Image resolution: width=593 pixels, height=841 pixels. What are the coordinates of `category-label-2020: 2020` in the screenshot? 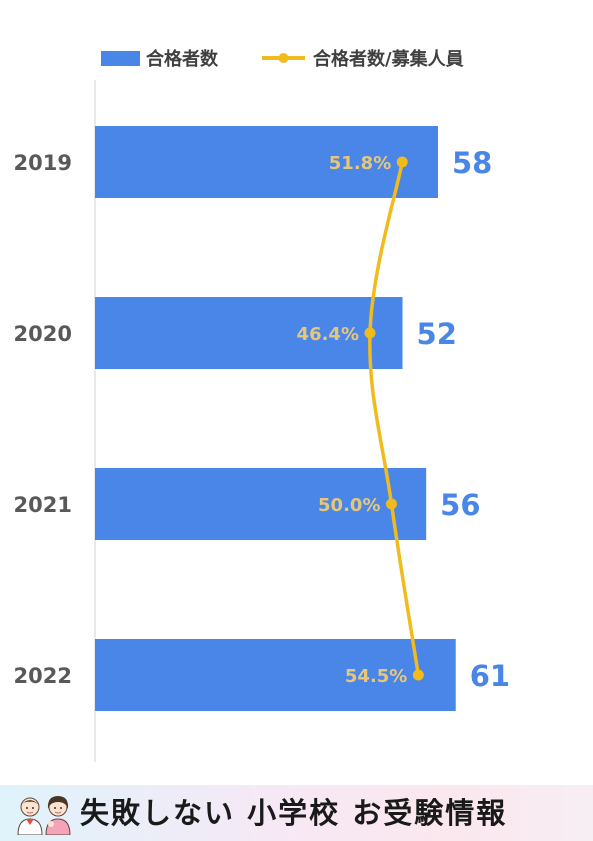 It's located at (43, 334).